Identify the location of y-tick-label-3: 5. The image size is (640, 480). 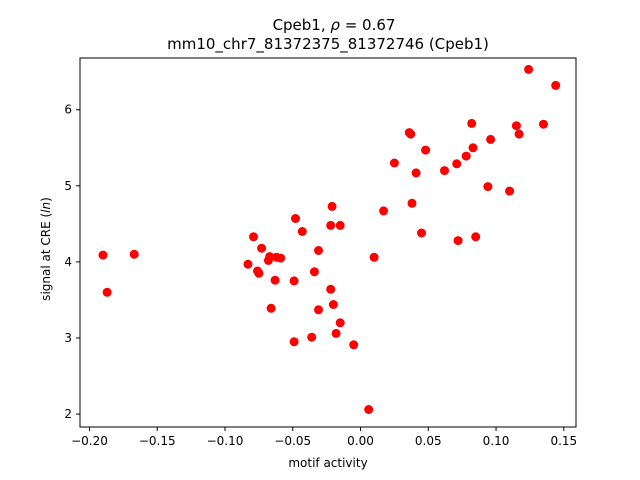
(68, 186).